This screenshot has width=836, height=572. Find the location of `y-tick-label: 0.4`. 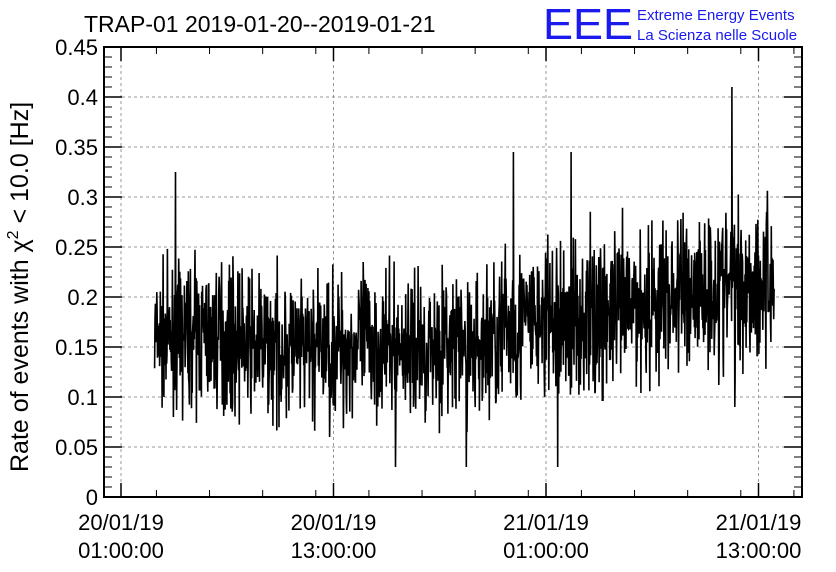

y-tick-label: 0.4 is located at coordinates (82, 97).